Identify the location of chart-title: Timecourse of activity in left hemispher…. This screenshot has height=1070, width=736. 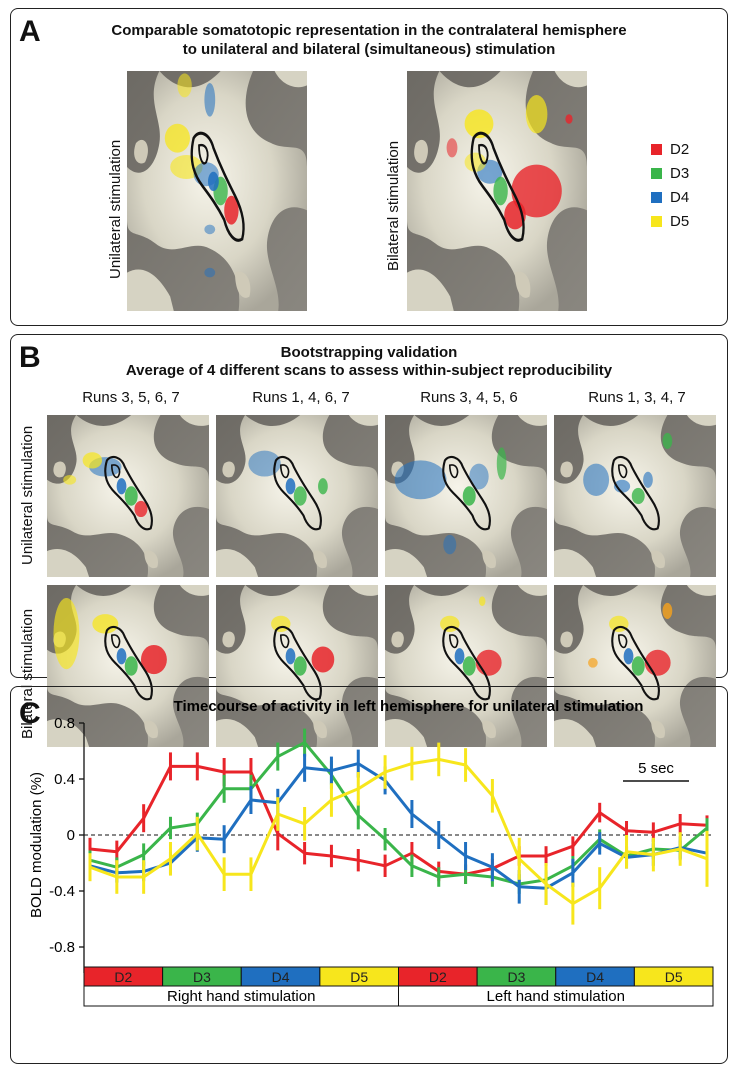
(409, 706).